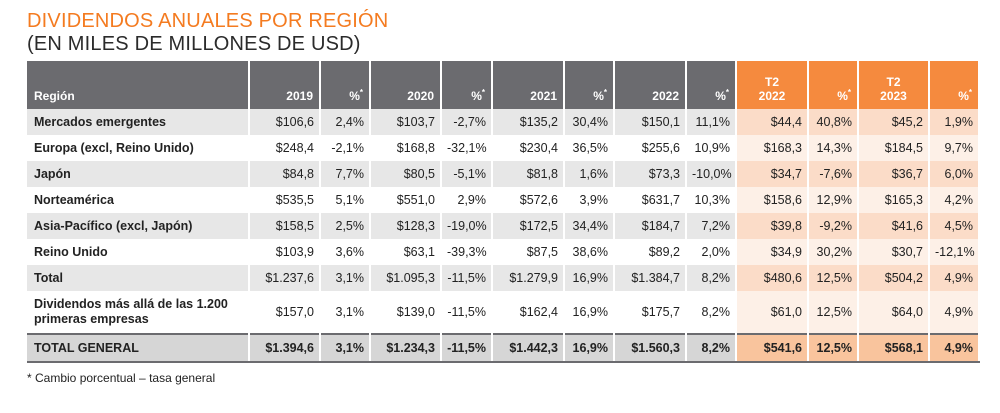  I want to click on cell-value: $87,5, so click(528, 252).